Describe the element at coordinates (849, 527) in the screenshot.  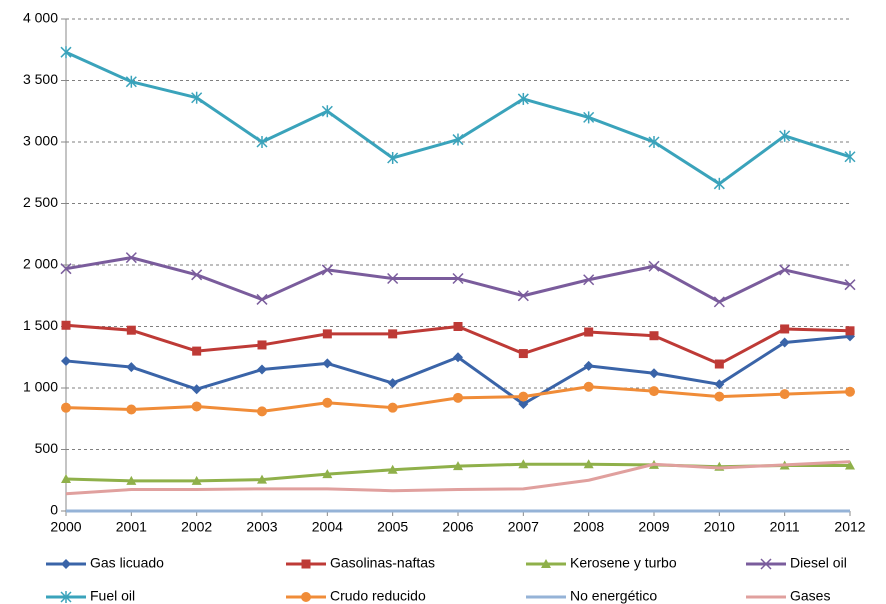
I see `x-tick-label: 2012` at that location.